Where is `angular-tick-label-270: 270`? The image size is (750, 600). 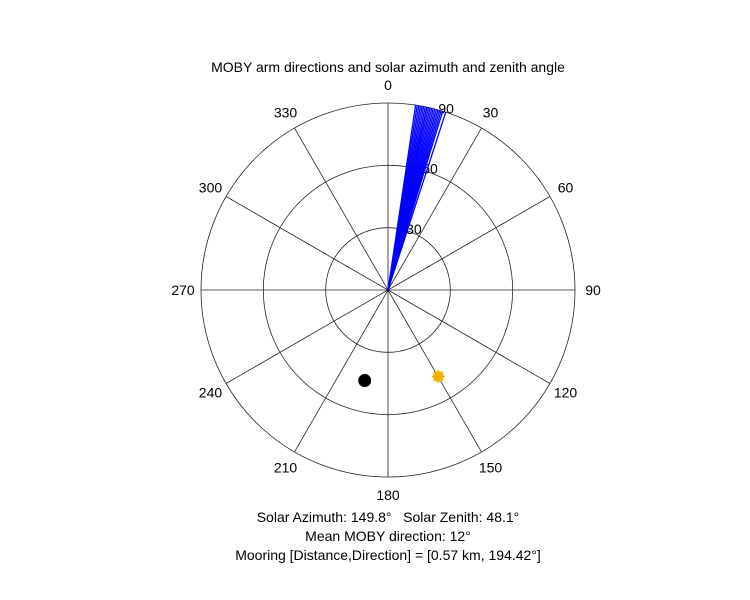 angular-tick-label-270: 270 is located at coordinates (183, 290).